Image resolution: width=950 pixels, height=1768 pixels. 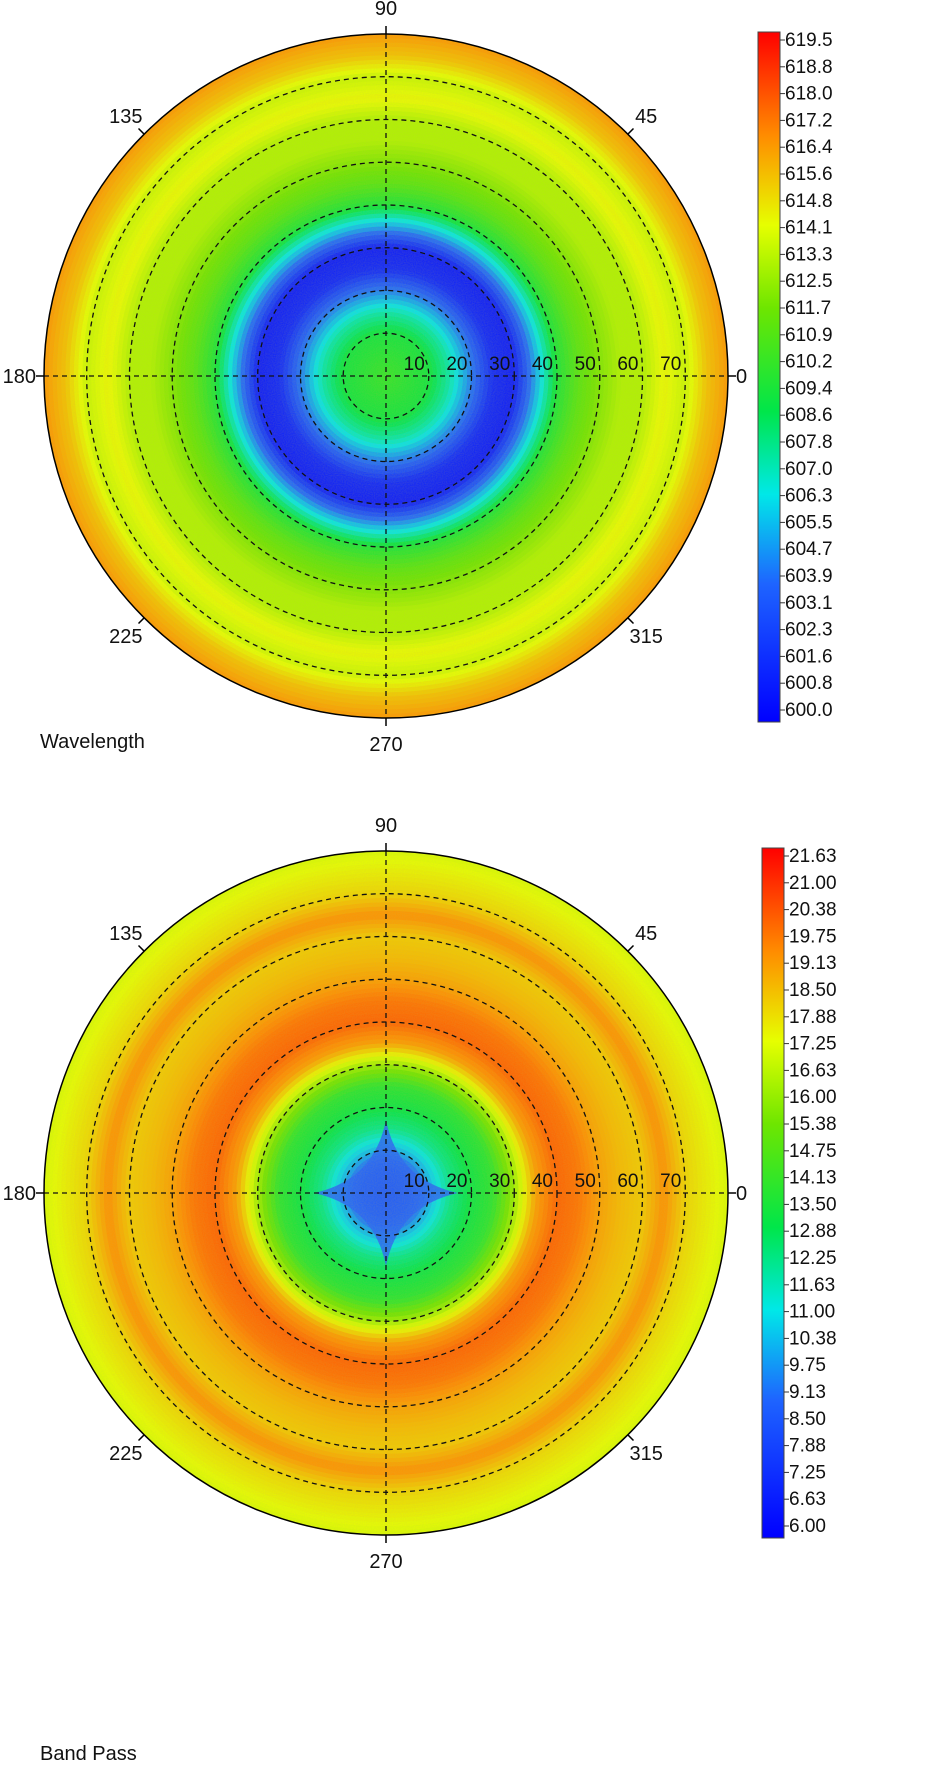 I want to click on colorbar-tick-label: 14.13, so click(x=813, y=1178).